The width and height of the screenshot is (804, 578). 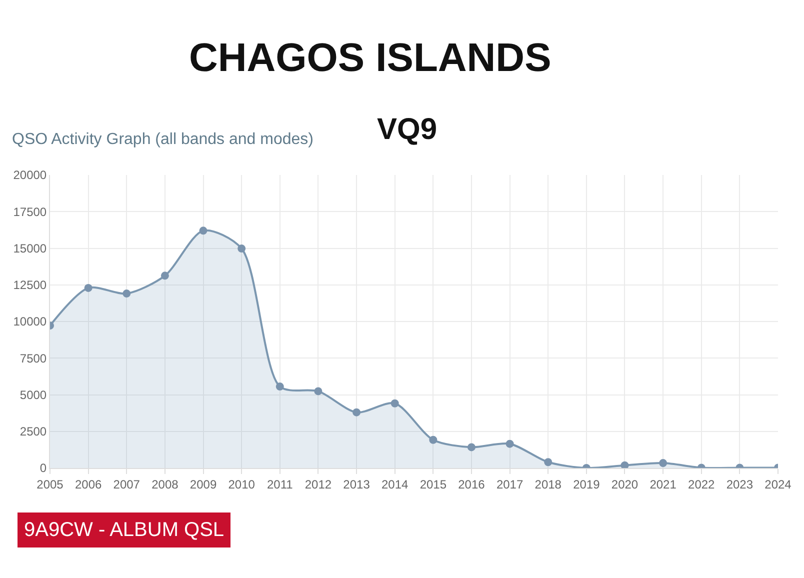 I want to click on text: QSO Activity Graph (all bands and modes), so click(x=163, y=139).